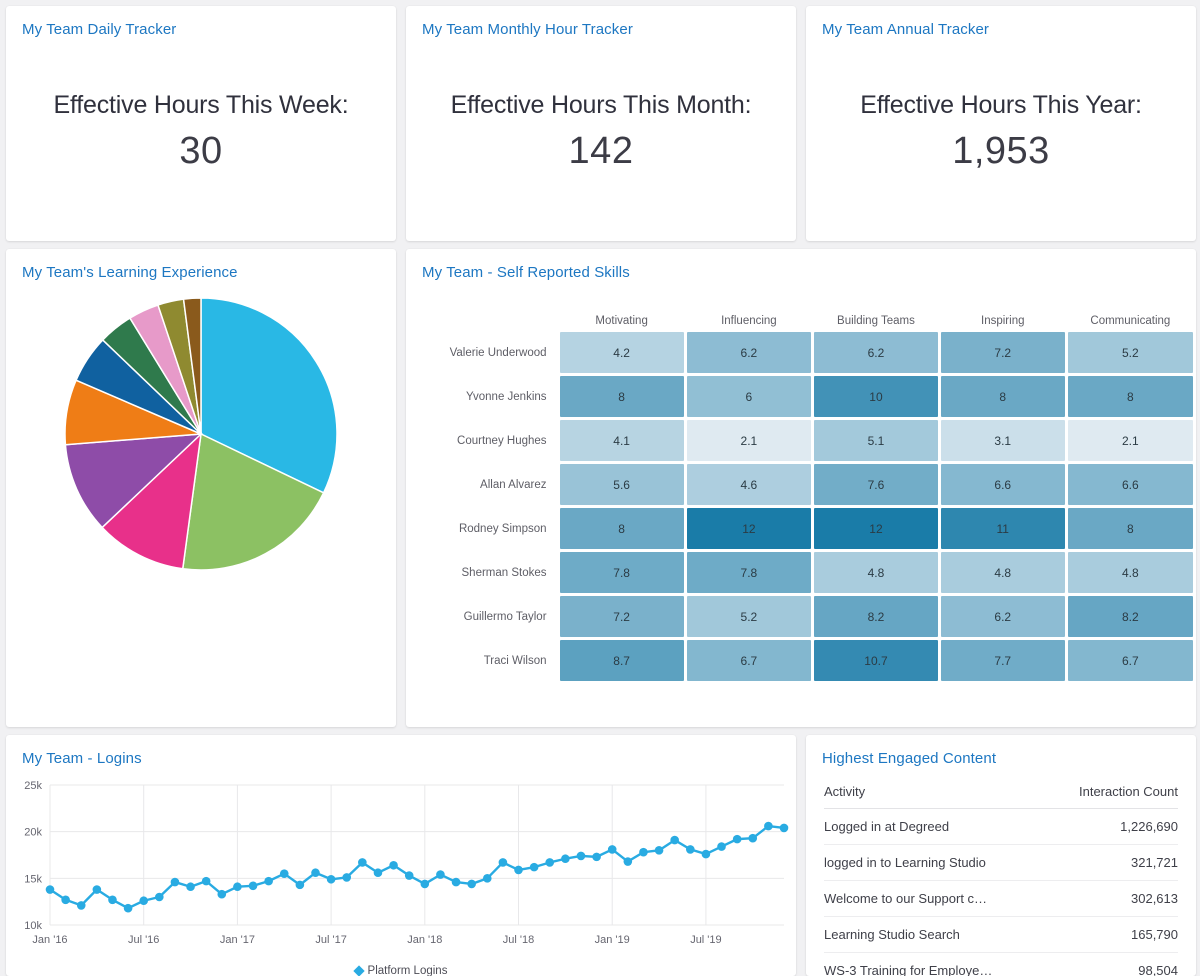 The image size is (1200, 976). Describe the element at coordinates (1130, 321) in the screenshot. I see `heatmap-column-header: Communicating` at that location.